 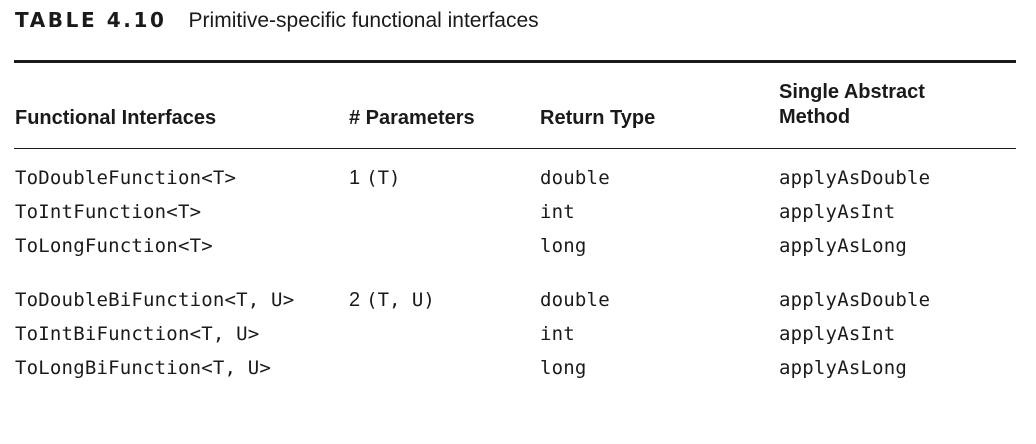 What do you see at coordinates (518, 334) in the screenshot?
I see `table-row: ToIntBiFunction<T, U> int applyAsInt` at bounding box center [518, 334].